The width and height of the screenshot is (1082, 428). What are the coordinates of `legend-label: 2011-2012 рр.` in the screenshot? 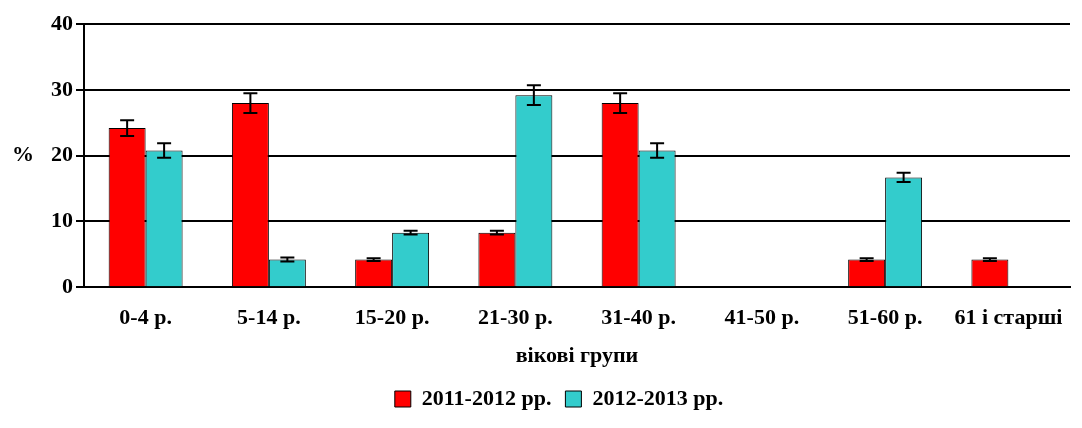 It's located at (486, 397).